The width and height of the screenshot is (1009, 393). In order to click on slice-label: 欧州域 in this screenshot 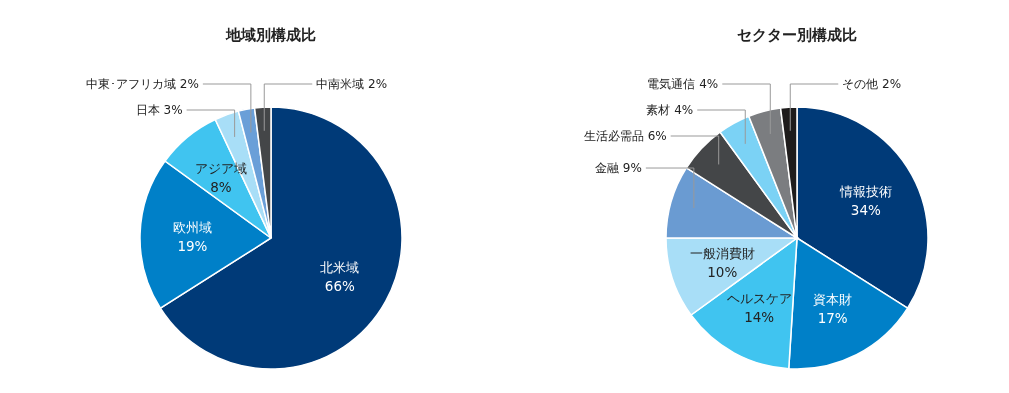, I will do `click(192, 227)`.